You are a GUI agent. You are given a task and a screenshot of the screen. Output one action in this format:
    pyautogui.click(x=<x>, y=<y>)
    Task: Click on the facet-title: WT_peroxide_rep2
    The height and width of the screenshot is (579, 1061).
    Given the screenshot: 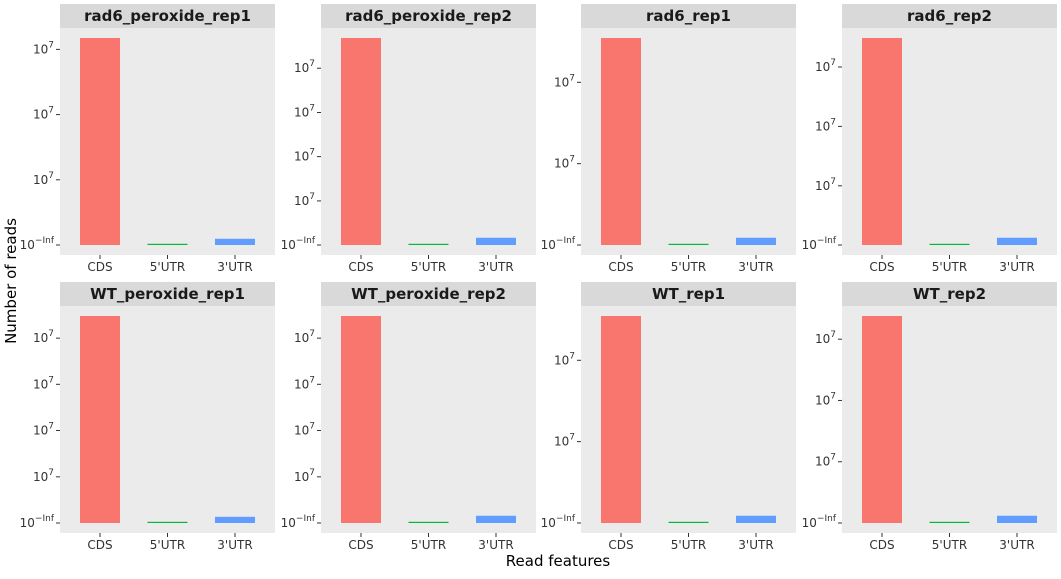 What is the action you would take?
    pyautogui.click(x=428, y=294)
    